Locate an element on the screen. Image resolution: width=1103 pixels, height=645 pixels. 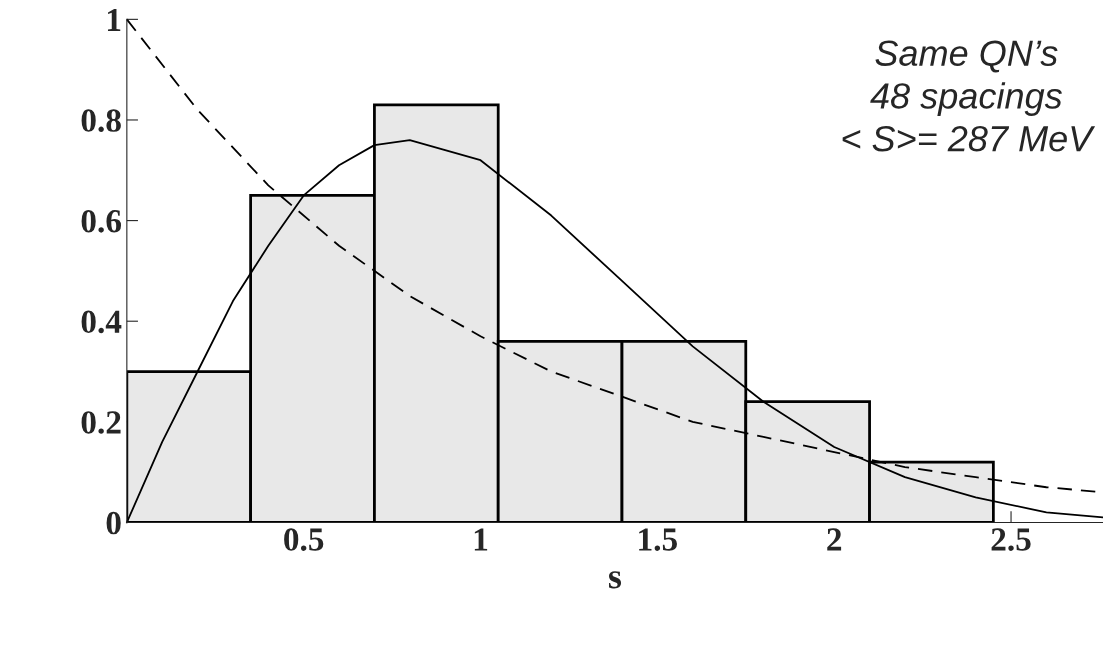
y-tick-label: 1 is located at coordinates (114, 19).